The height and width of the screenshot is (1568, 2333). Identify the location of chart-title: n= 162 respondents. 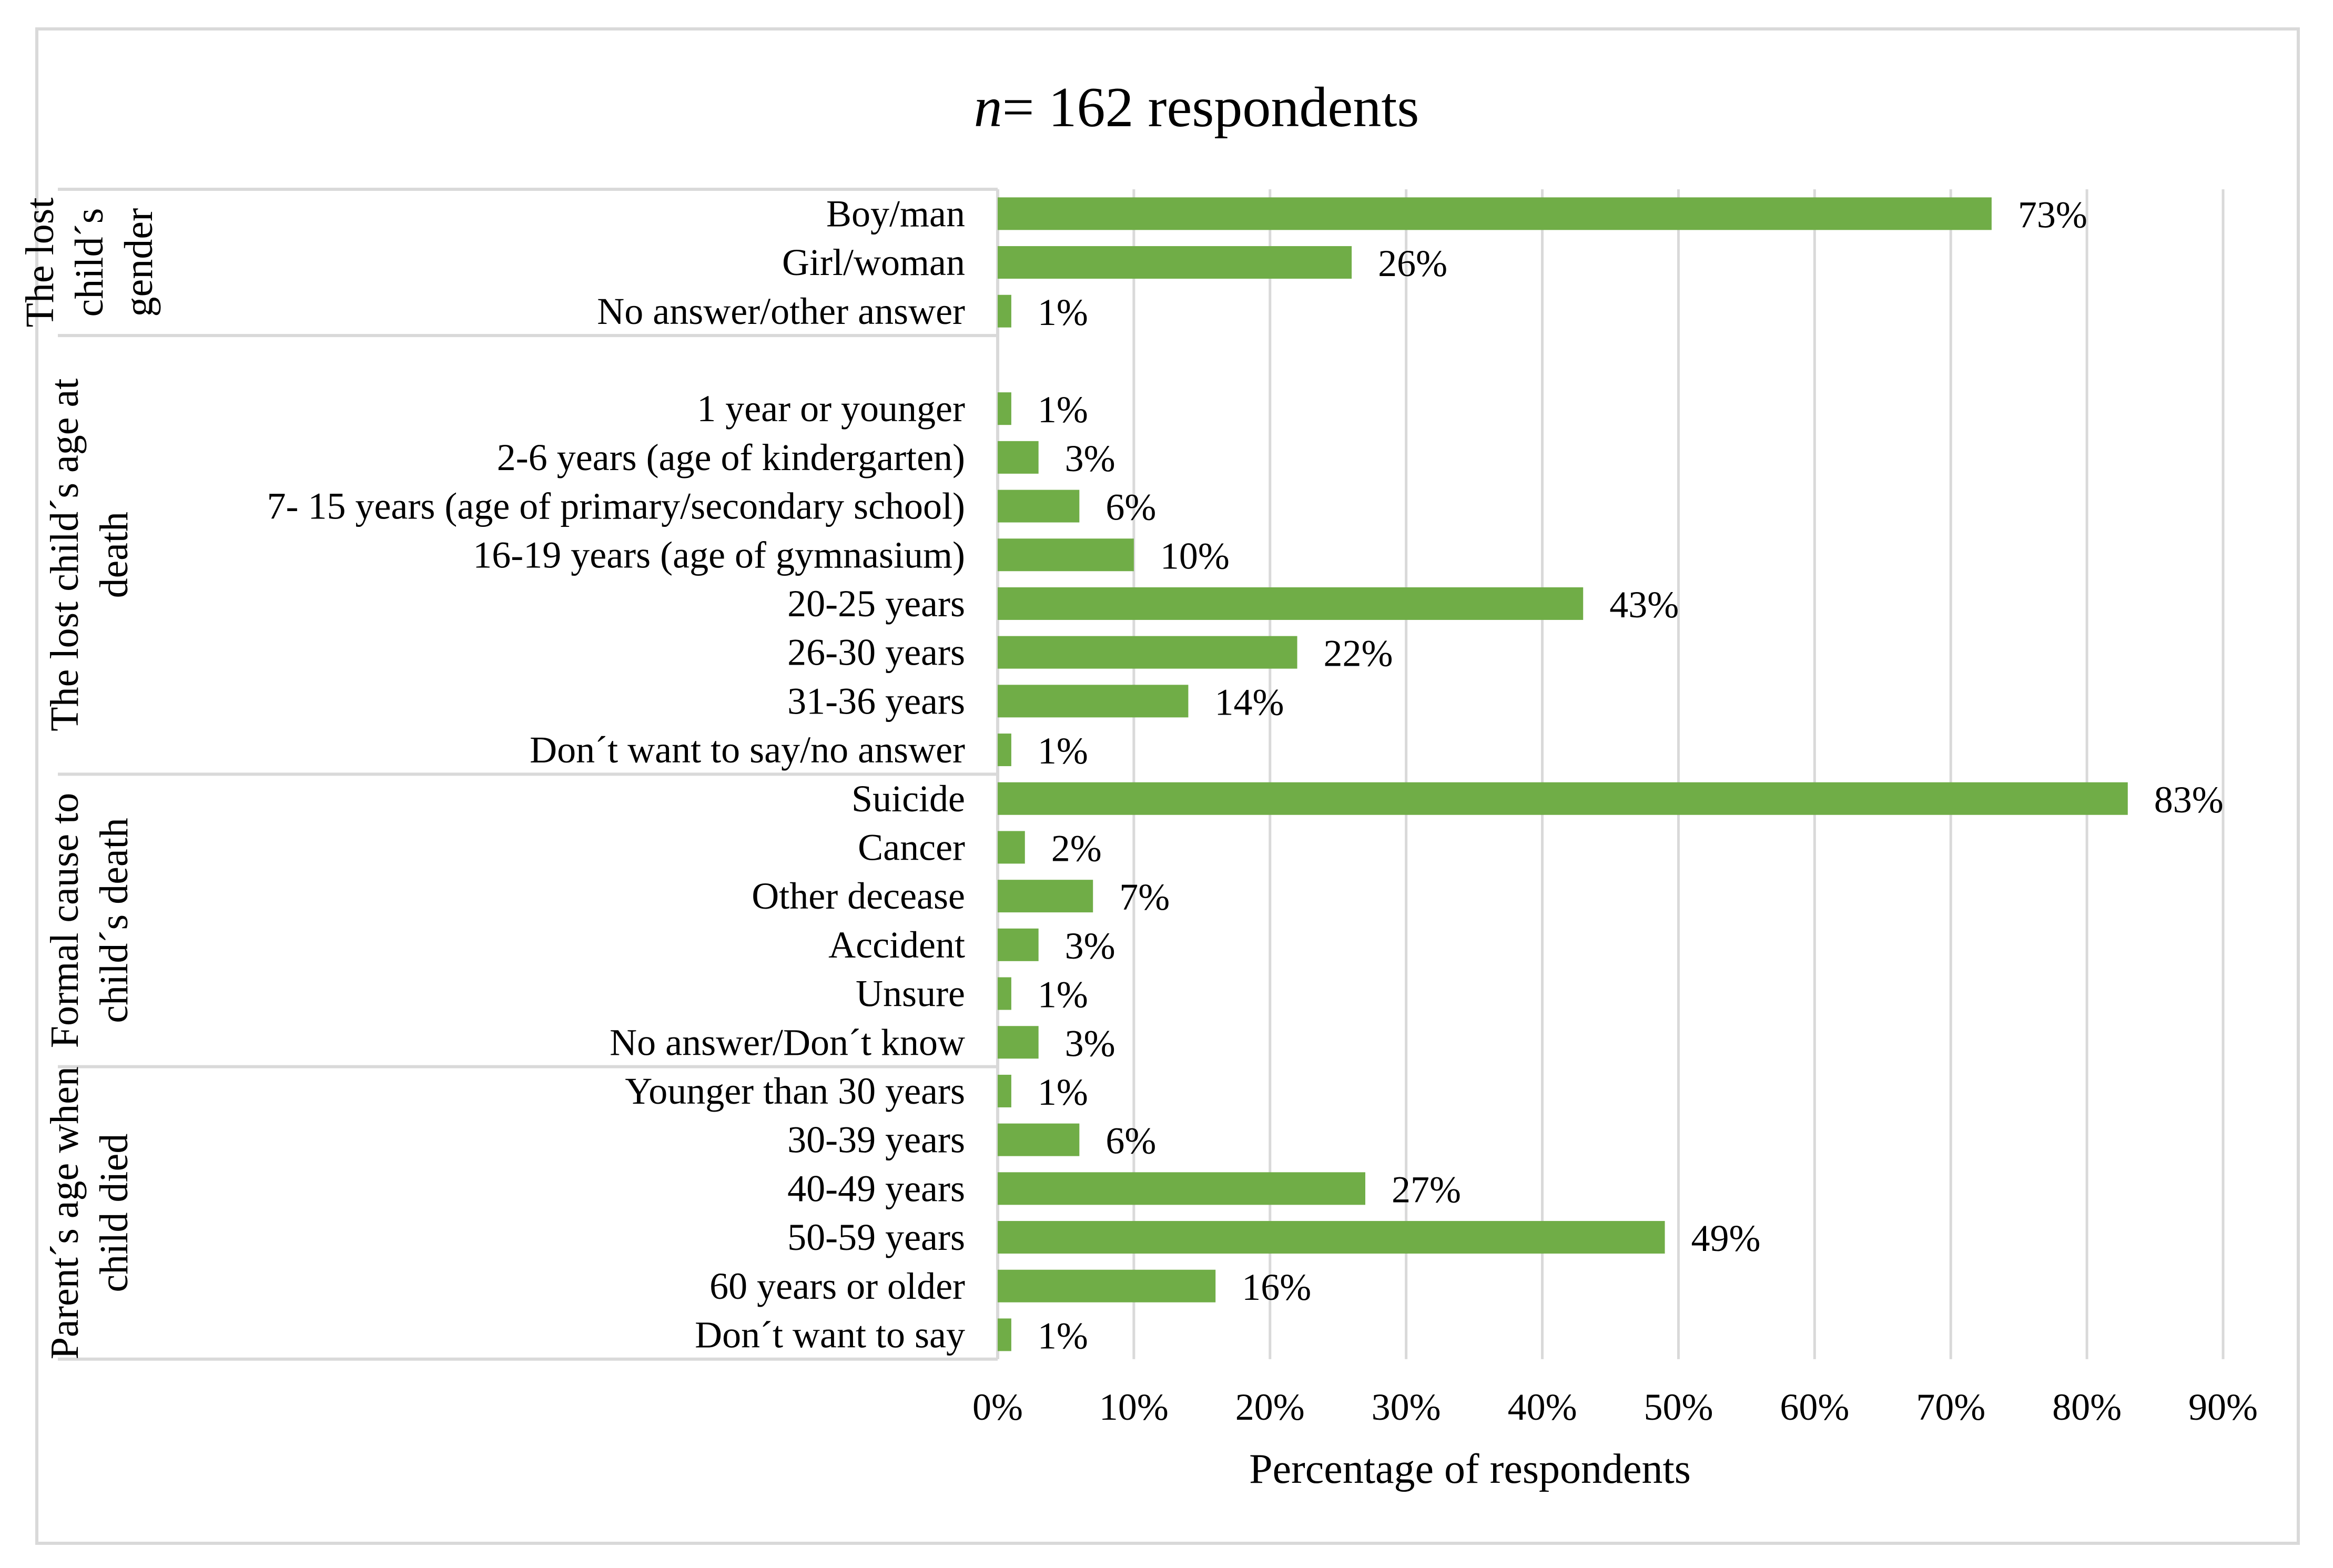
(1196, 107).